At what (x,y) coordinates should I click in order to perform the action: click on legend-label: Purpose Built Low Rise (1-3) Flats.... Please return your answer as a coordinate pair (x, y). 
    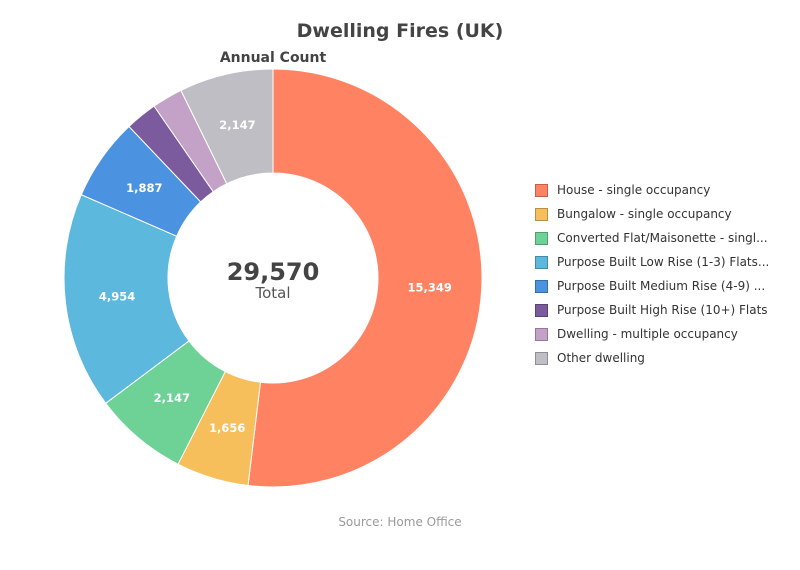
    Looking at the image, I should click on (663, 262).